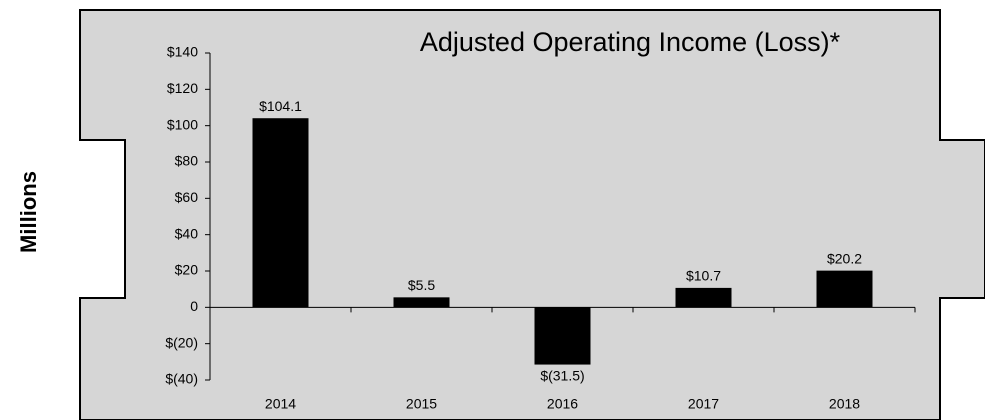  What do you see at coordinates (28, 212) in the screenshot?
I see `y-axis-label: Millions` at bounding box center [28, 212].